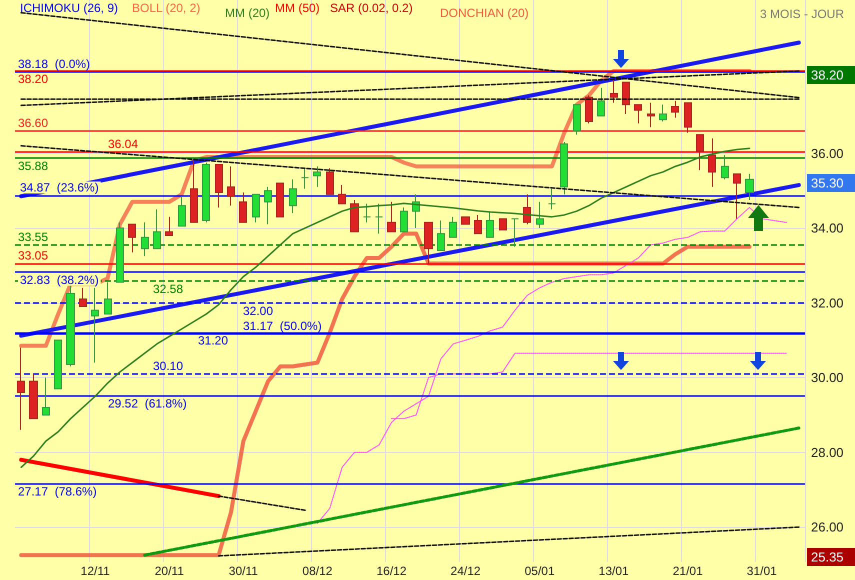 Image resolution: width=855 pixels, height=580 pixels. I want to click on ref-line-label: 35.88, so click(33, 165).